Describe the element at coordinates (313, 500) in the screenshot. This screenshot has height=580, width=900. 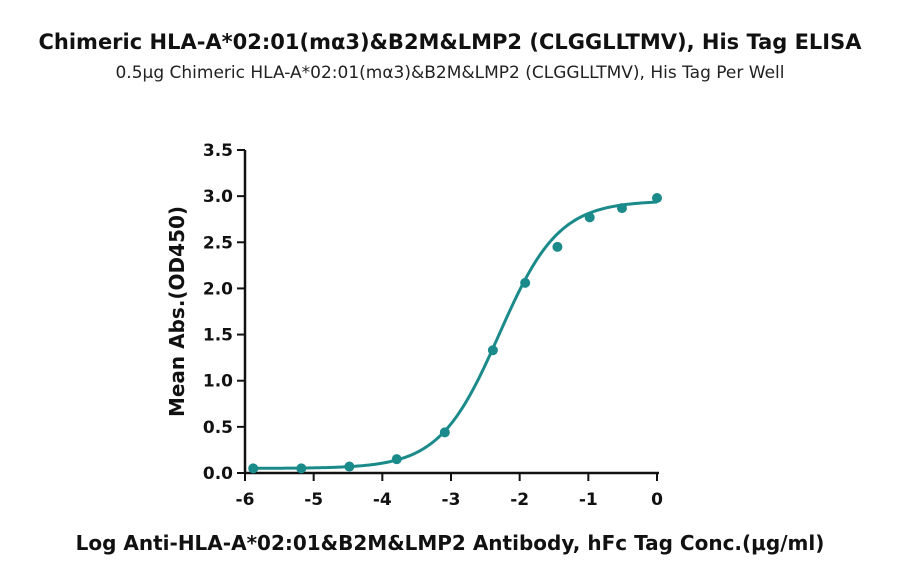
I see `x-tick-label: -5` at that location.